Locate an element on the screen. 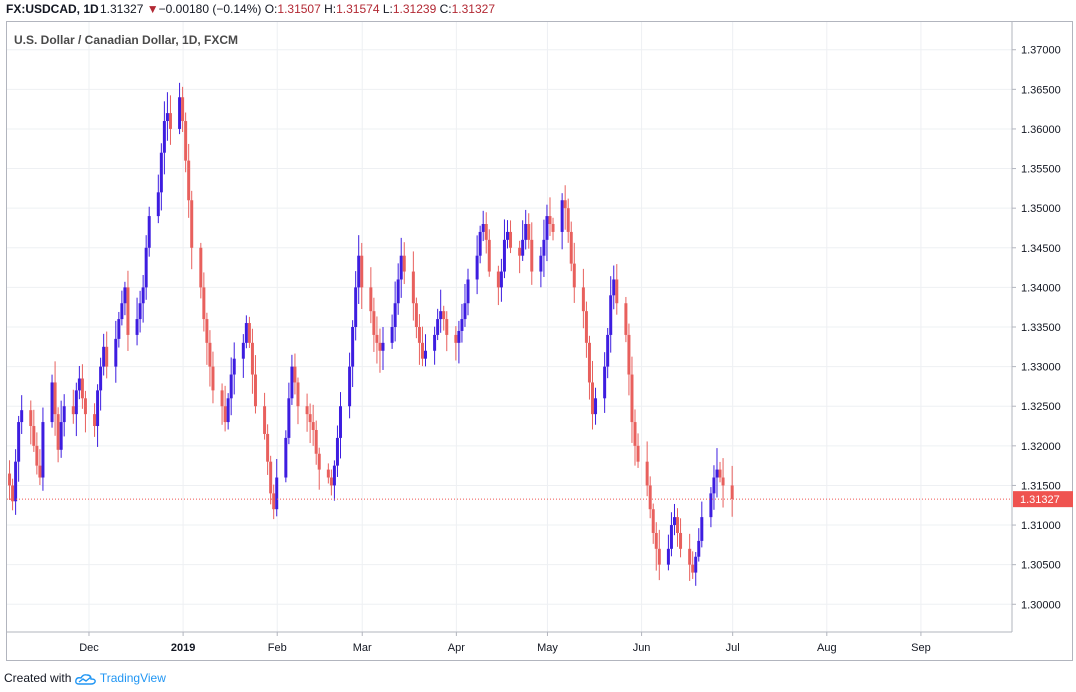 This screenshot has height=692, width=1076. x-tick-label: Jun is located at coordinates (642, 648).